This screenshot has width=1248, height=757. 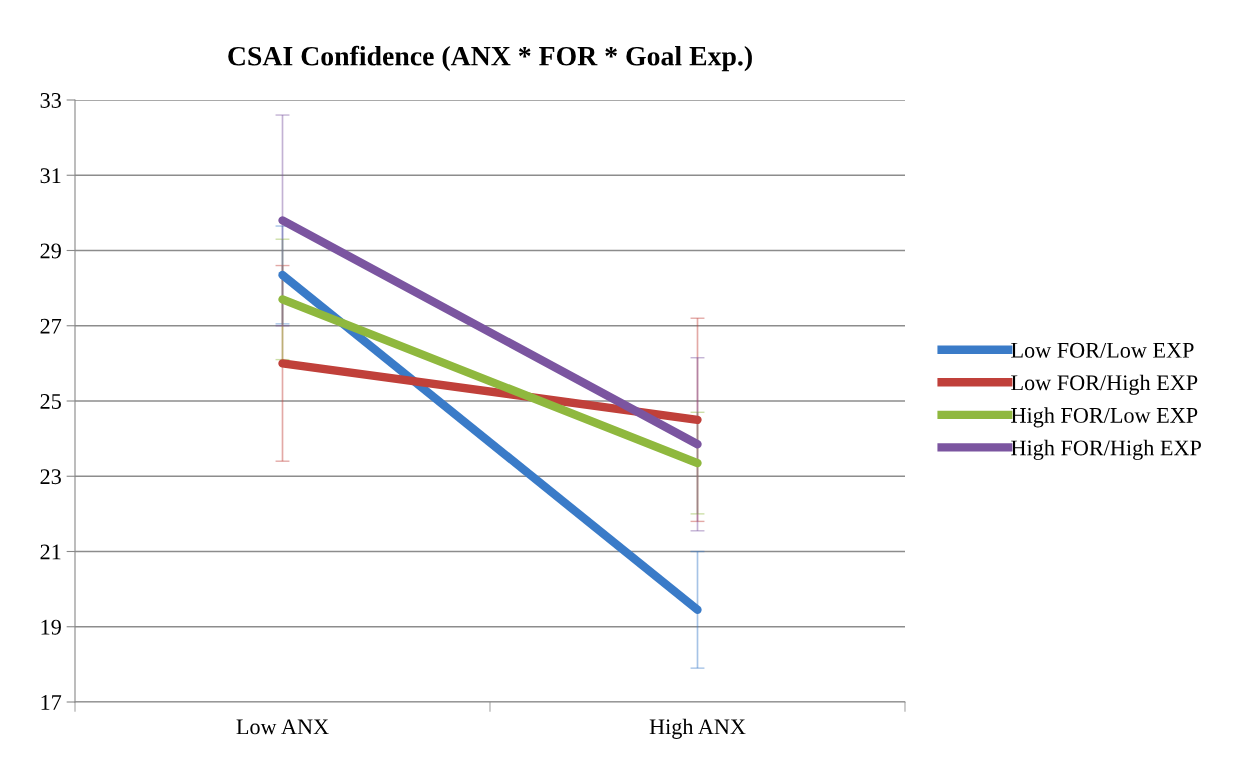 What do you see at coordinates (1104, 384) in the screenshot?
I see `legend-label: Low FOR/High EXP` at bounding box center [1104, 384].